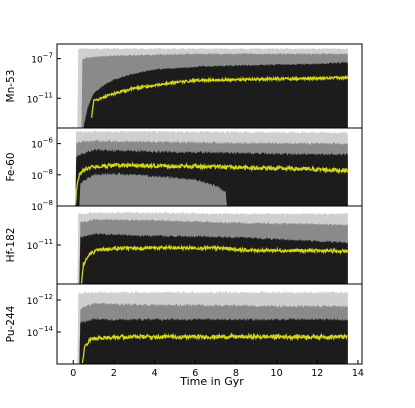 This screenshot has width=415, height=408. What do you see at coordinates (11, 323) in the screenshot?
I see `y-axis-label-3: Pu-244` at bounding box center [11, 323].